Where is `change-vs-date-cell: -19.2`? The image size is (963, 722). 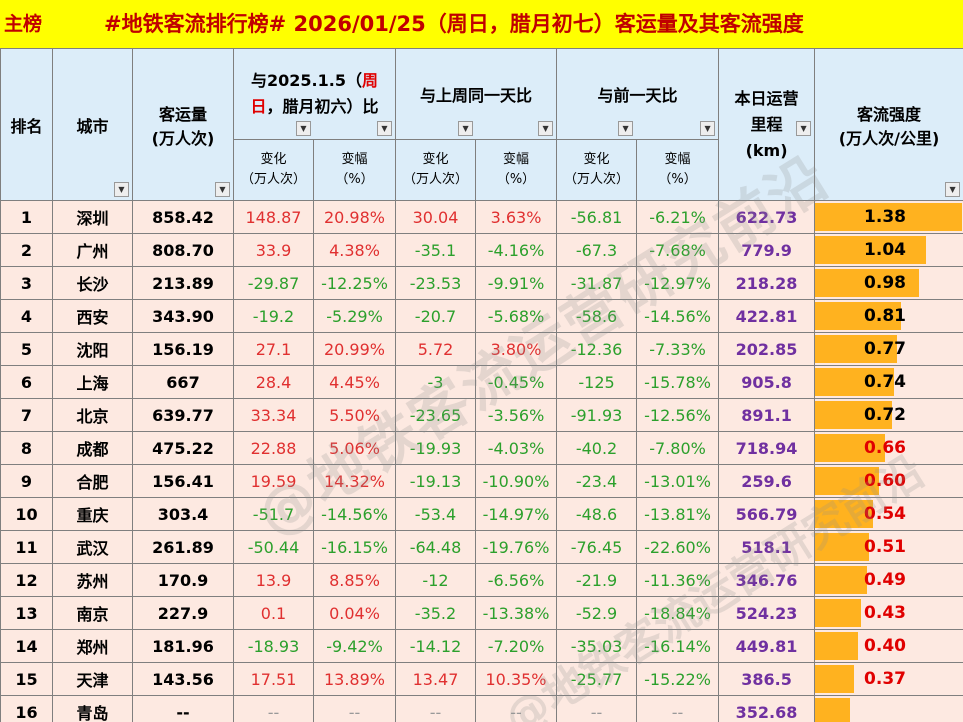
change-vs-date-cell: -19.2 is located at coordinates (273, 316).